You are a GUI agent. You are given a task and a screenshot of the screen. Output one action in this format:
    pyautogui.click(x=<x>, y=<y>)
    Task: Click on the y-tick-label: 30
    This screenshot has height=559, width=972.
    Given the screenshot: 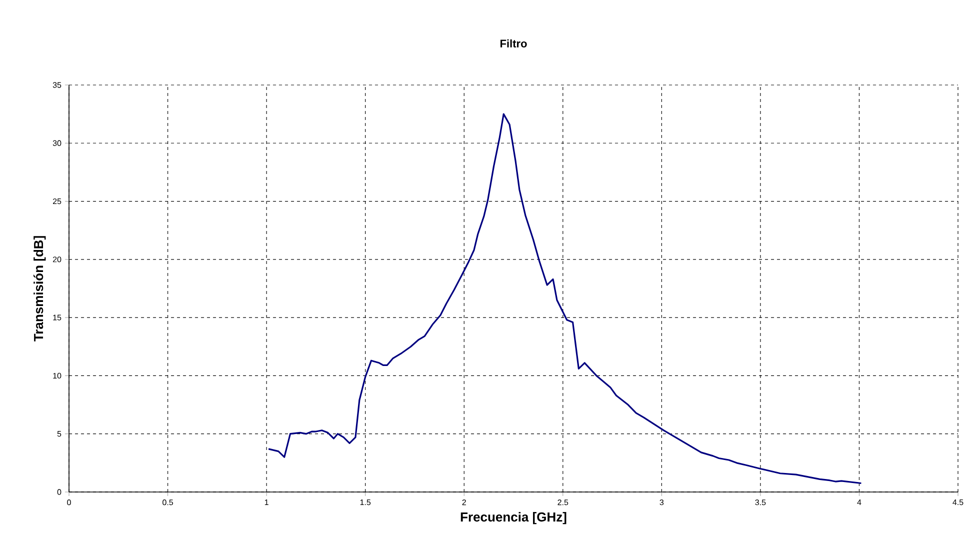 What is the action you would take?
    pyautogui.click(x=57, y=143)
    